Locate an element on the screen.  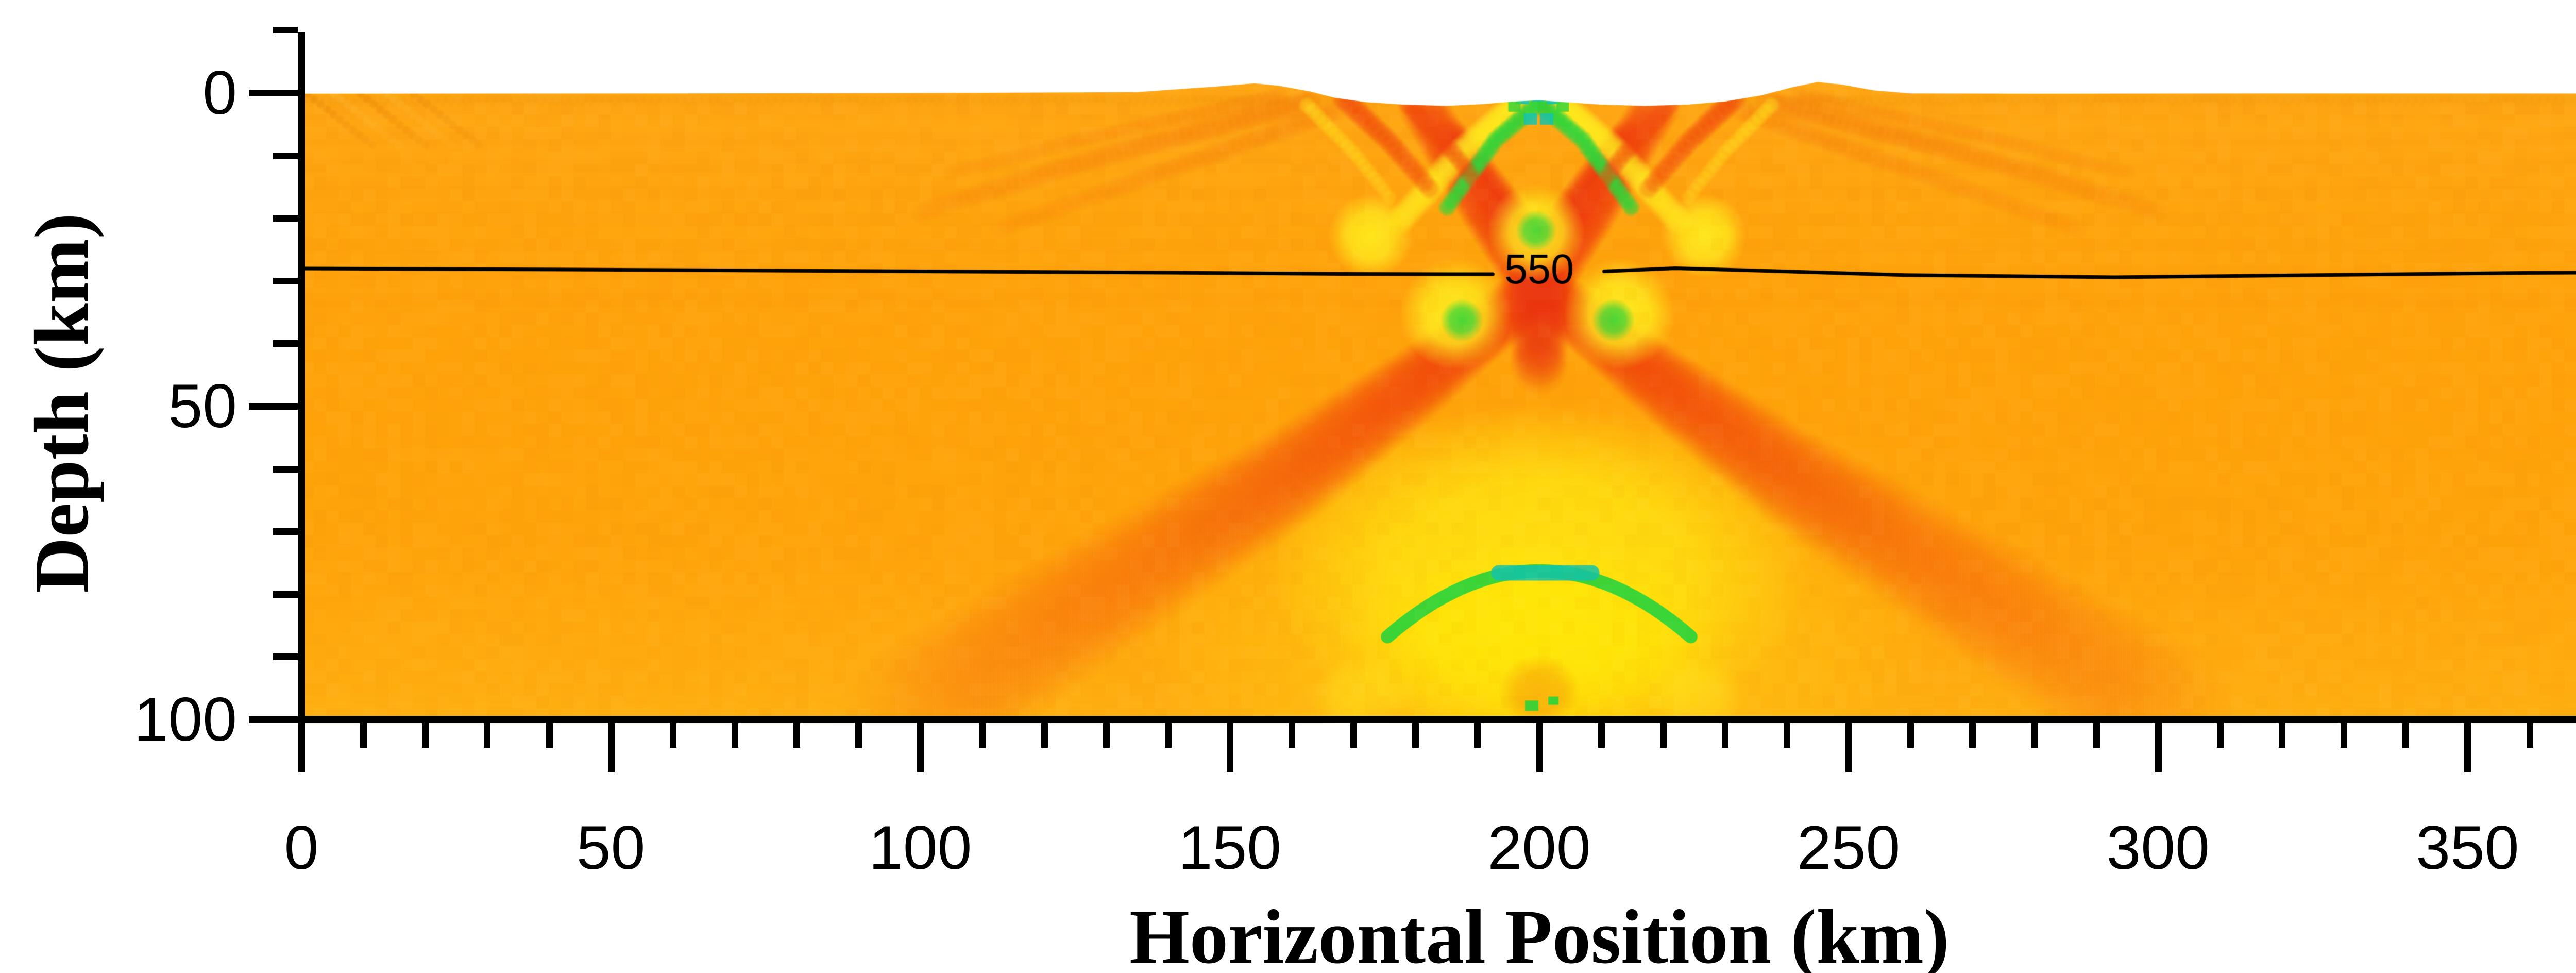
x-tick-label: 50 is located at coordinates (611, 847).